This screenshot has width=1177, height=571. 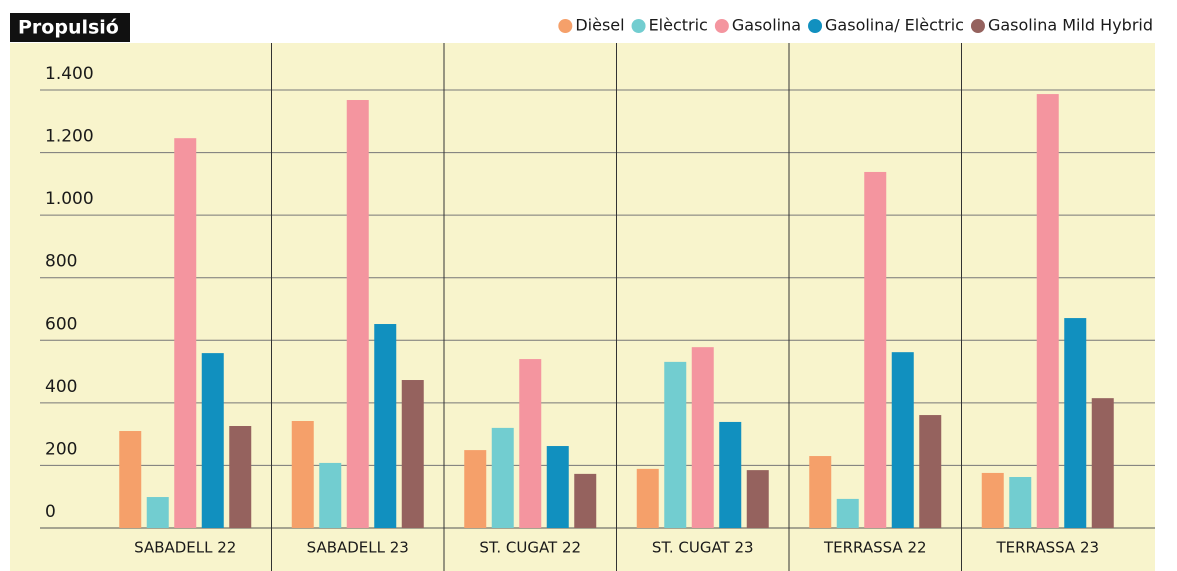 What do you see at coordinates (69, 74) in the screenshot?
I see `y-tick-label: 1.400` at bounding box center [69, 74].